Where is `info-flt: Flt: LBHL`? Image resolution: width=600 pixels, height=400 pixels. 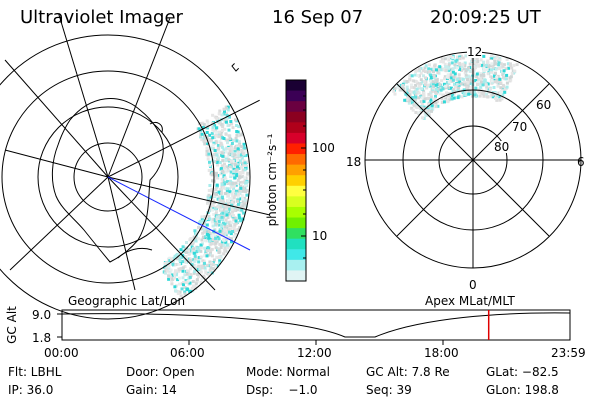 info-flt: Flt: LBHL is located at coordinates (35, 372).